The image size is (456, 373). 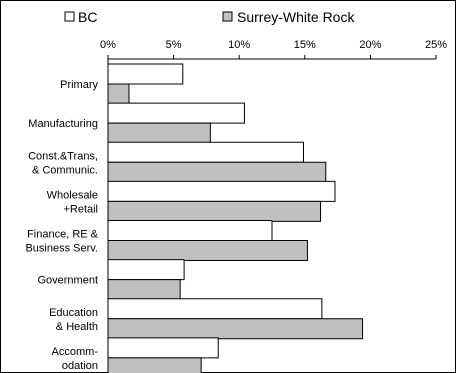 What do you see at coordinates (69, 16) in the screenshot?
I see `legend-swatch-bc` at bounding box center [69, 16].